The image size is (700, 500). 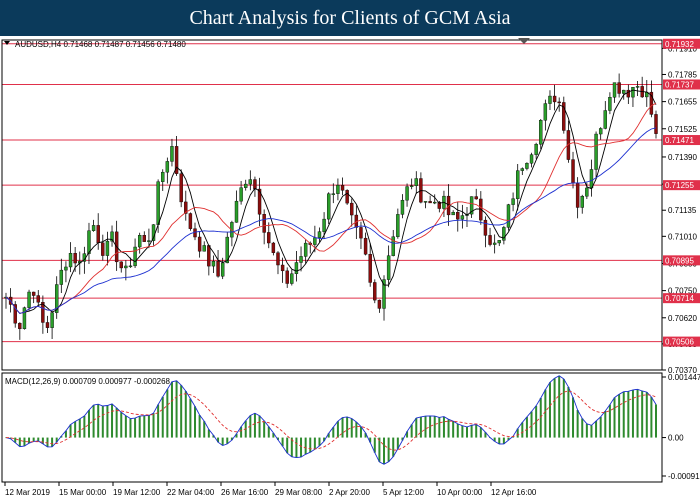 I want to click on price-tick-label: 0.71525, so click(x=682, y=129).